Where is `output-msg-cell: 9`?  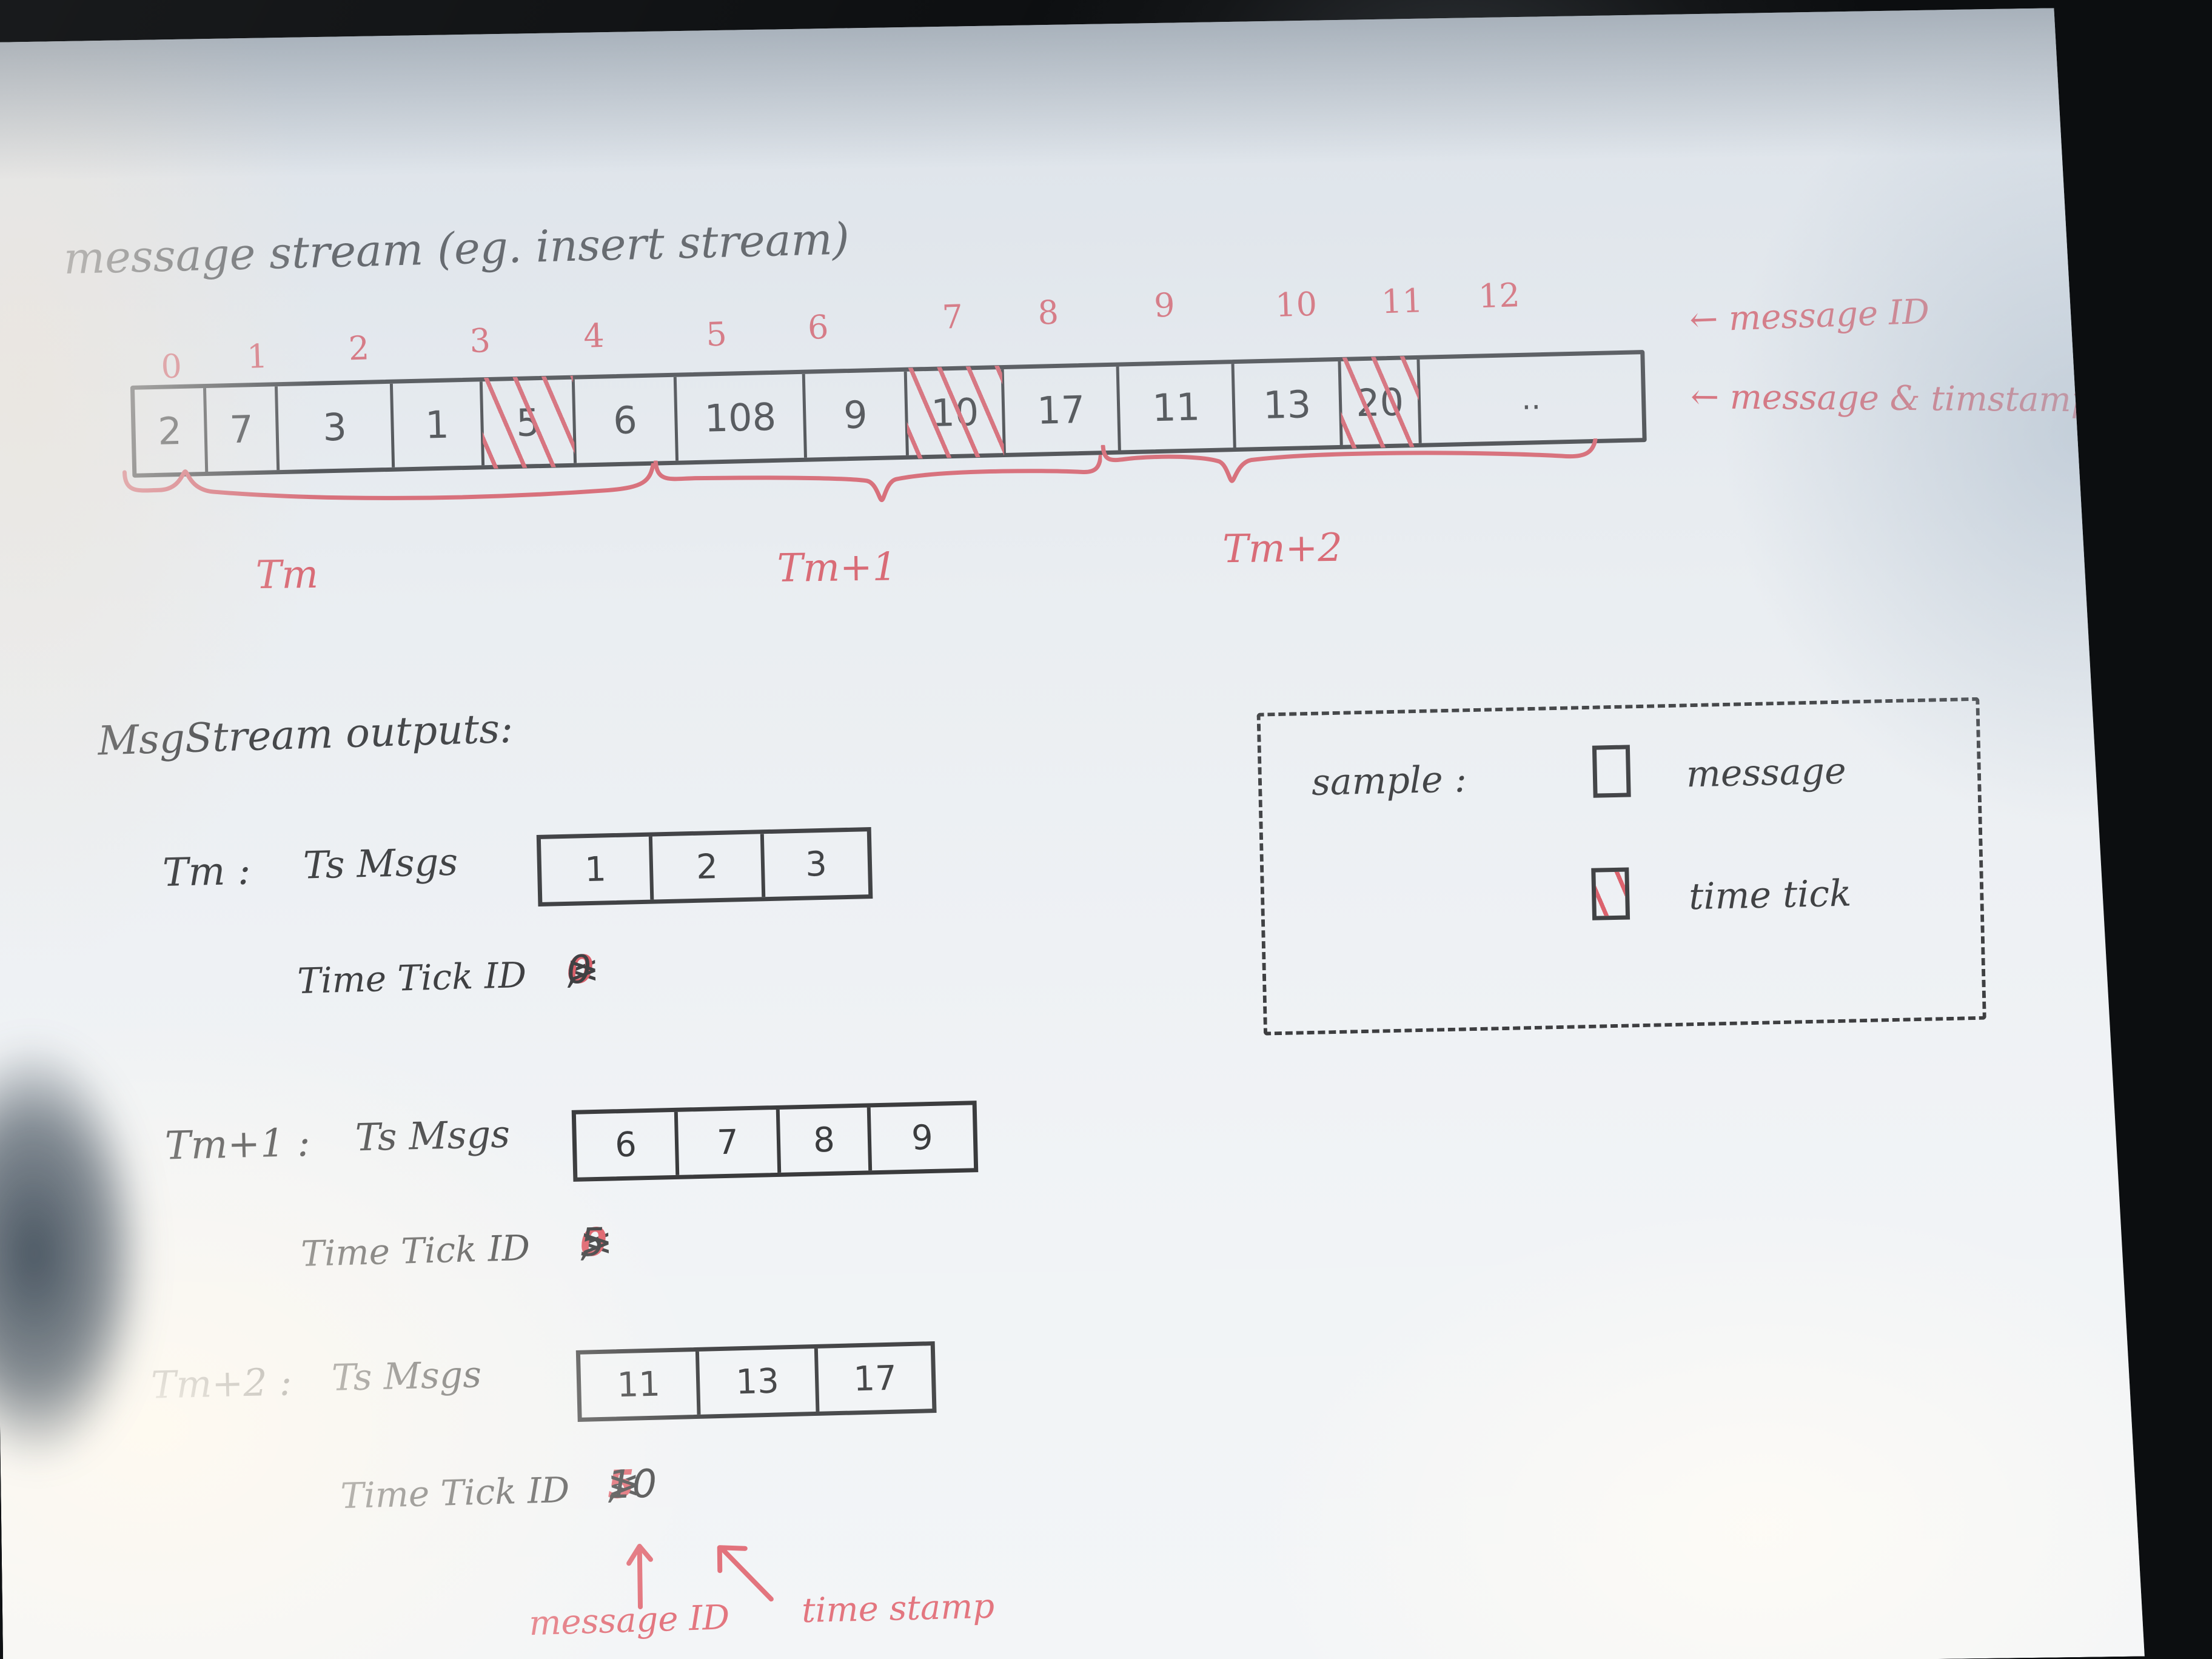
output-msg-cell: 9 is located at coordinates (922, 1138).